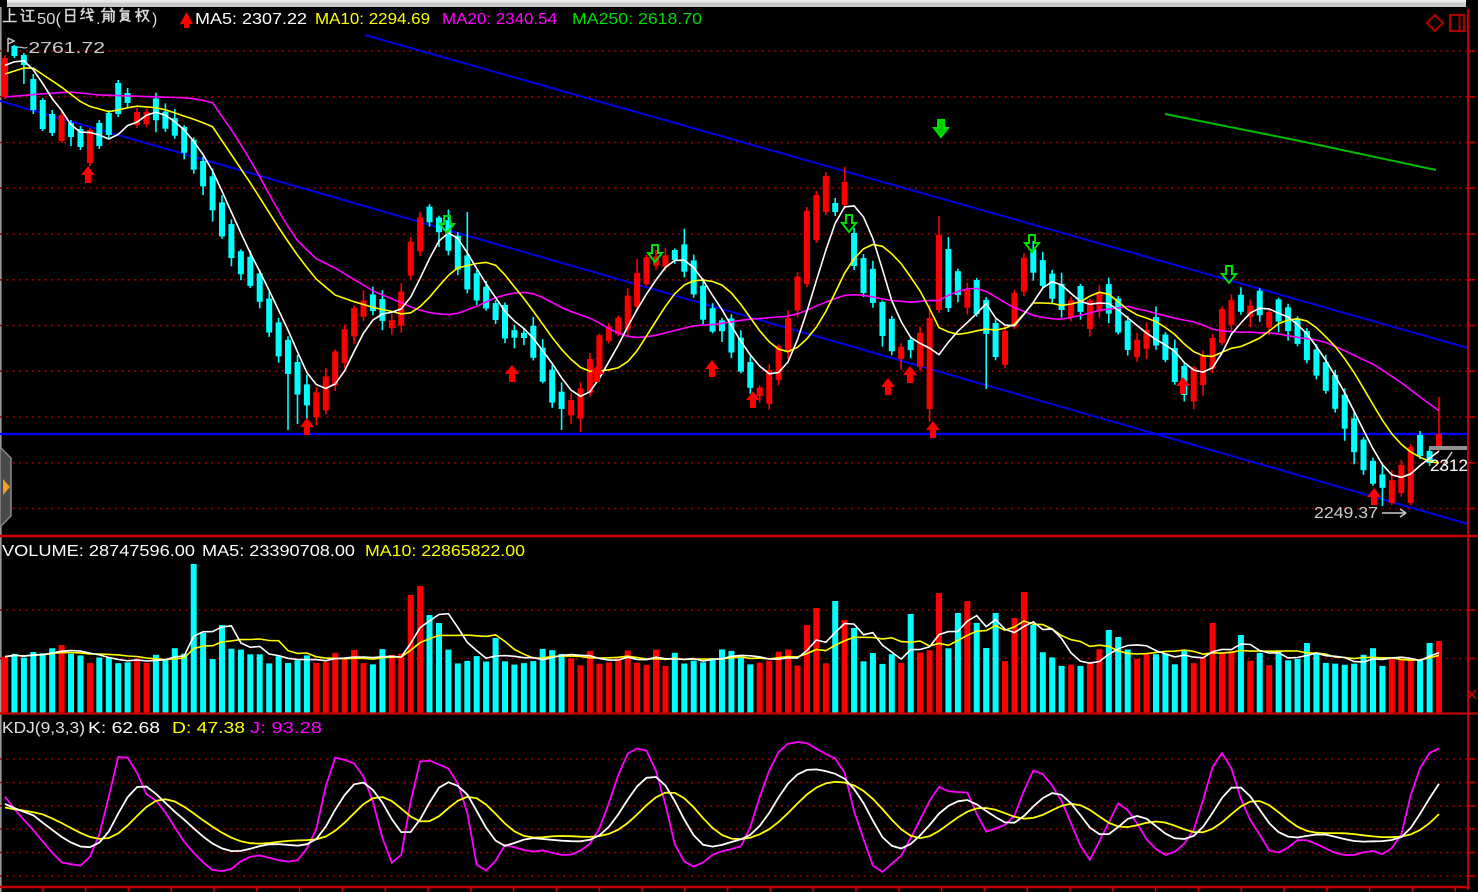  Describe the element at coordinates (499, 19) in the screenshot. I see `svg-text: MA20: 2340.54` at that location.